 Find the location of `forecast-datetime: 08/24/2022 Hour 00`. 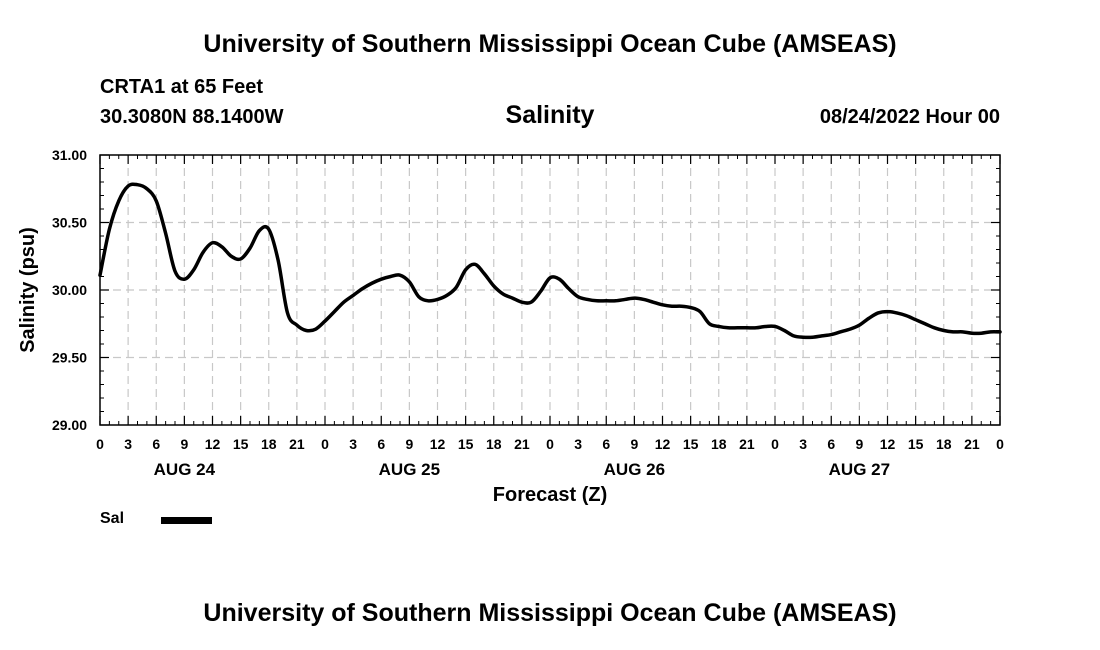

forecast-datetime: 08/24/2022 Hour 00 is located at coordinates (909, 117).